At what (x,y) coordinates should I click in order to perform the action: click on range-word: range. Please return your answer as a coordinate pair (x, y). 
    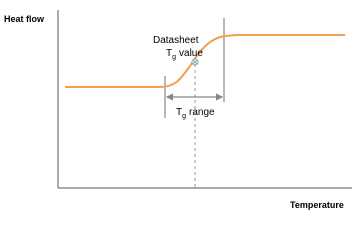
    Looking at the image, I should click on (202, 112).